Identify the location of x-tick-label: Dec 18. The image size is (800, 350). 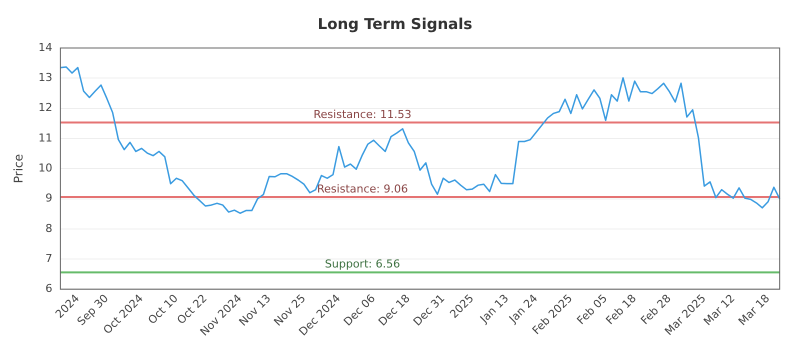
(394, 310).